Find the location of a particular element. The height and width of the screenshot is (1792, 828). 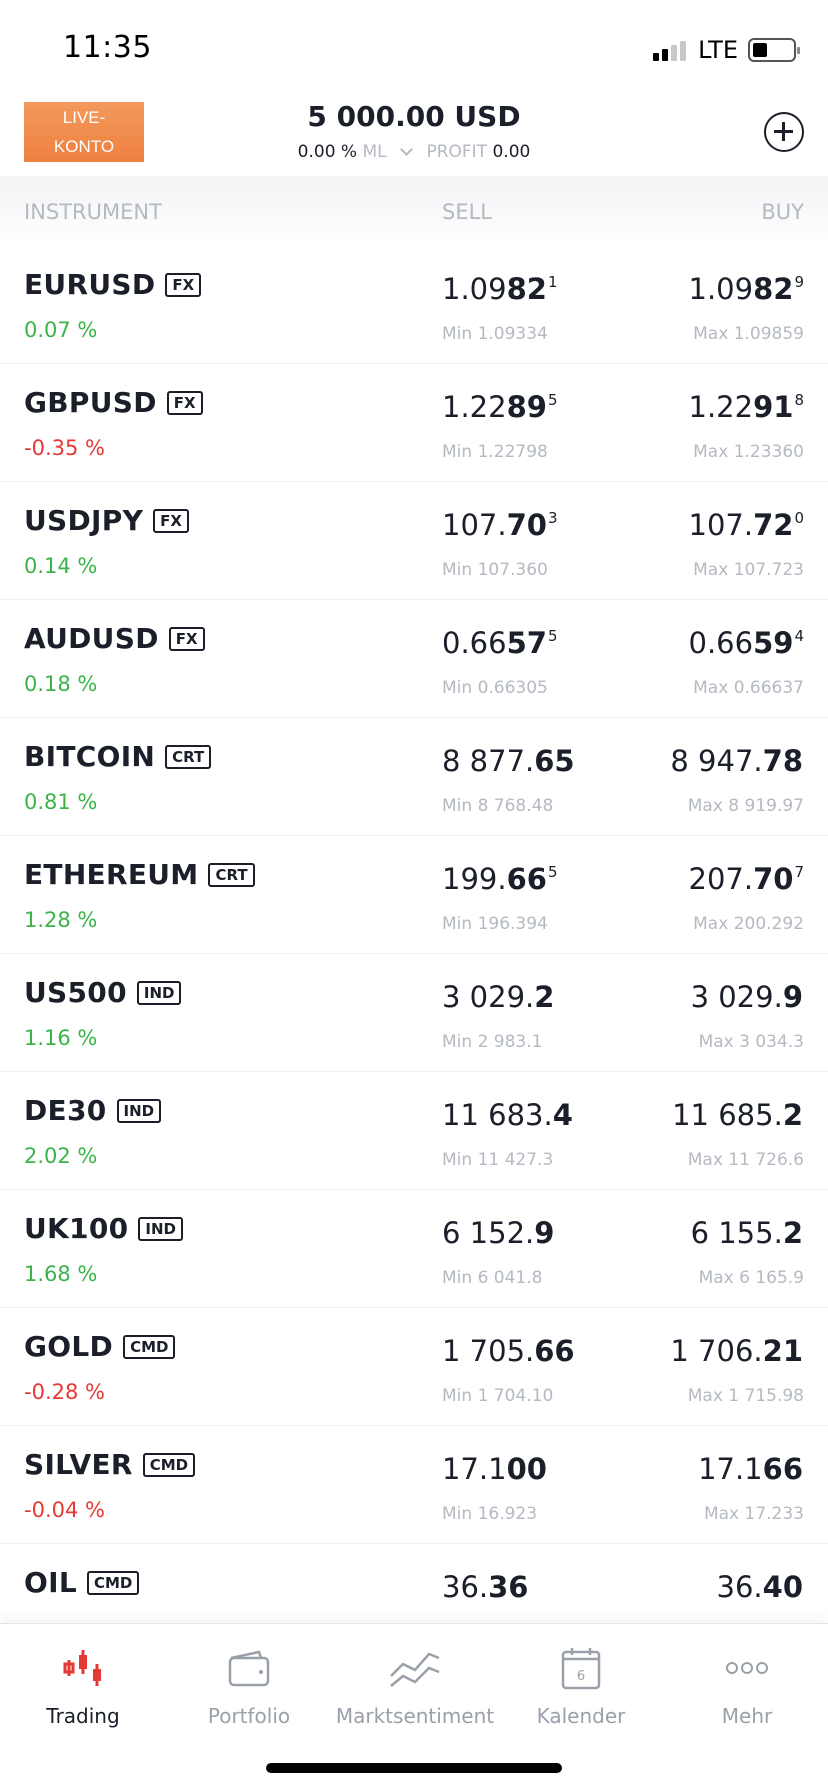

max-price: Max 200.292 is located at coordinates (748, 924).